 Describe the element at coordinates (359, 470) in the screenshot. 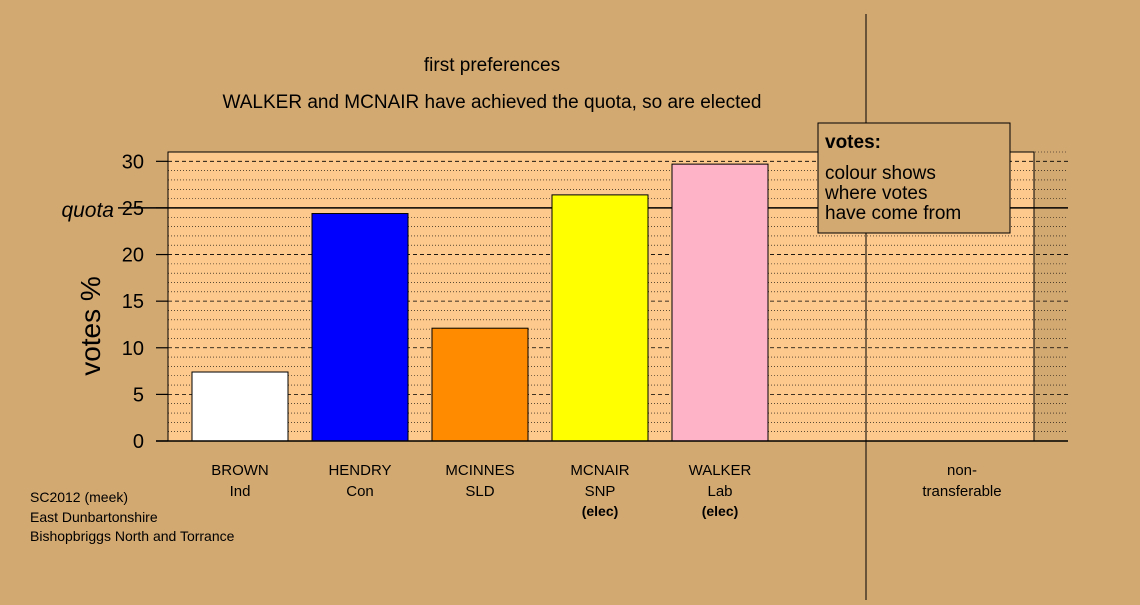

I see `x-tick-label-name: HENDRY` at that location.